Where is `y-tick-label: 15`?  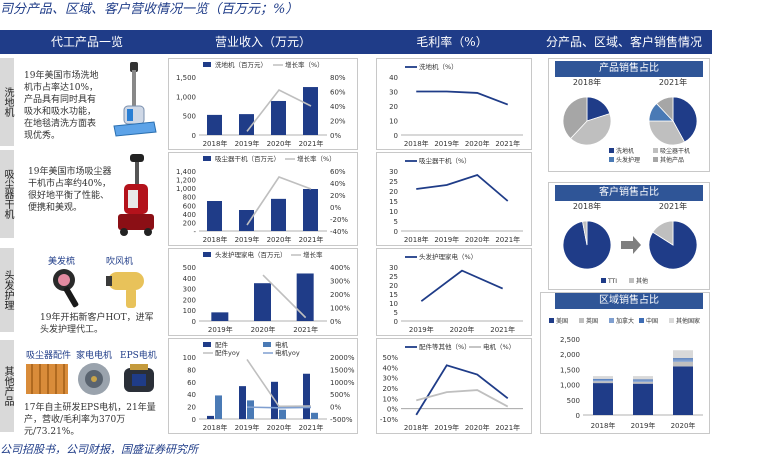 y-tick-label: 15 is located at coordinates (393, 295).